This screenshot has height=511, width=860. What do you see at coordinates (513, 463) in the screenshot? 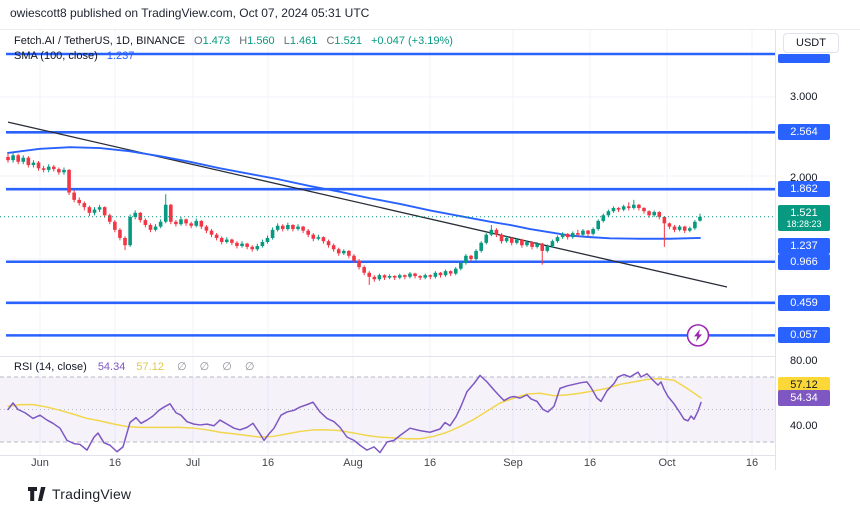
I see `time-axis-label: Sep` at bounding box center [513, 463].